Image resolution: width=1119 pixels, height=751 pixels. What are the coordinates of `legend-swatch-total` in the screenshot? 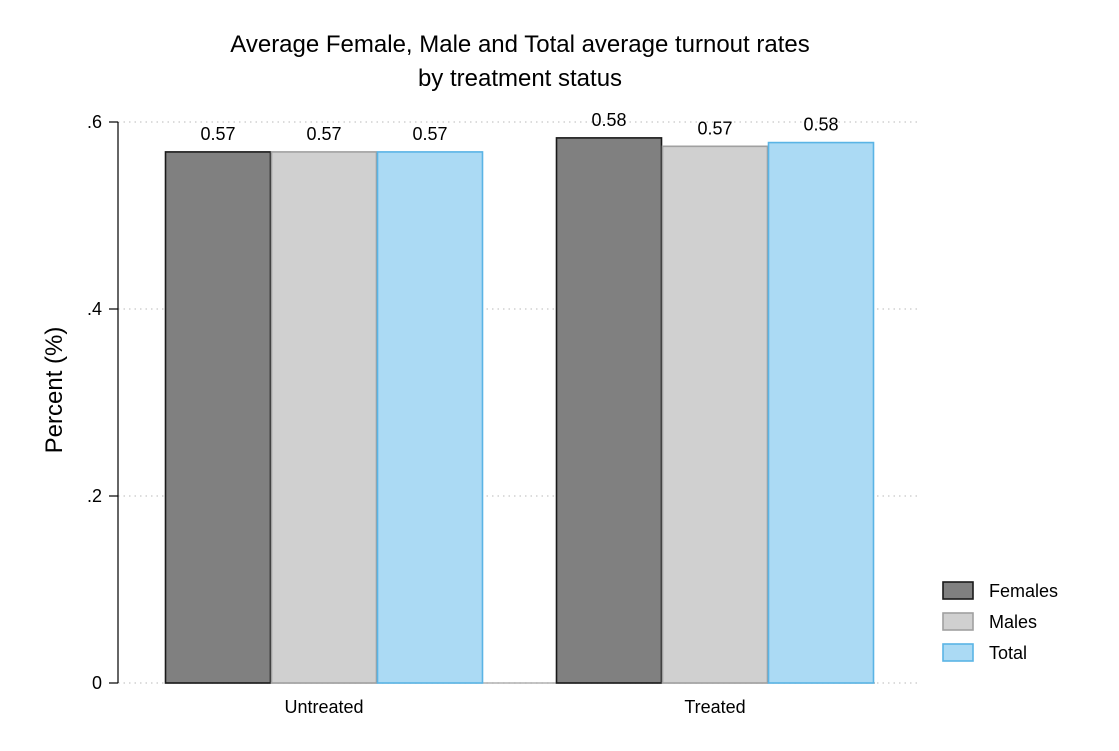 It's located at (958, 652).